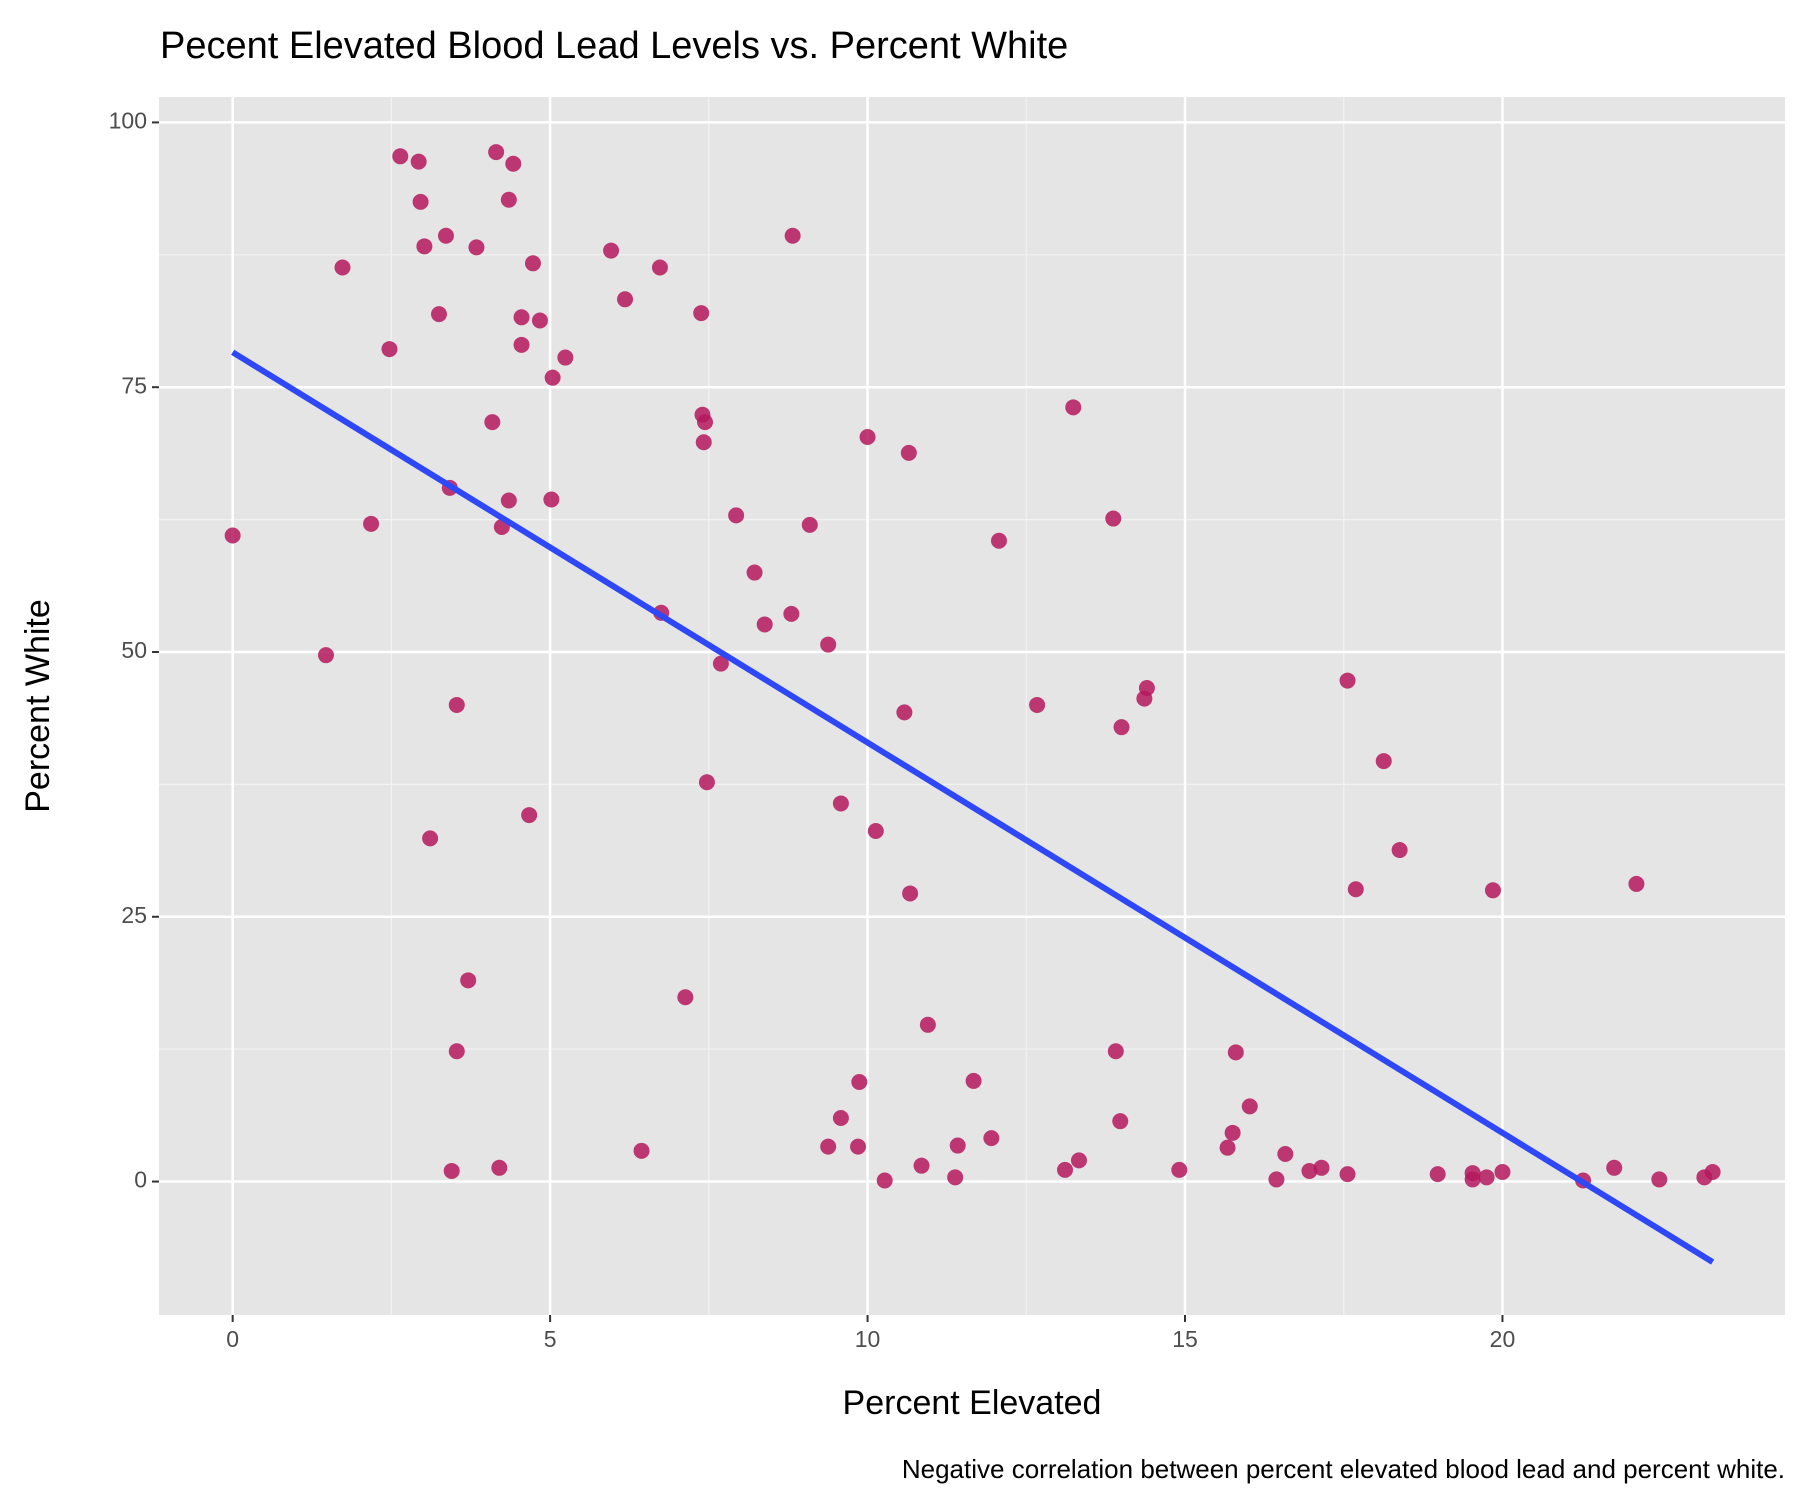 This screenshot has width=1800, height=1500. Describe the element at coordinates (38, 706) in the screenshot. I see `y-axis-label: Percent White` at that location.